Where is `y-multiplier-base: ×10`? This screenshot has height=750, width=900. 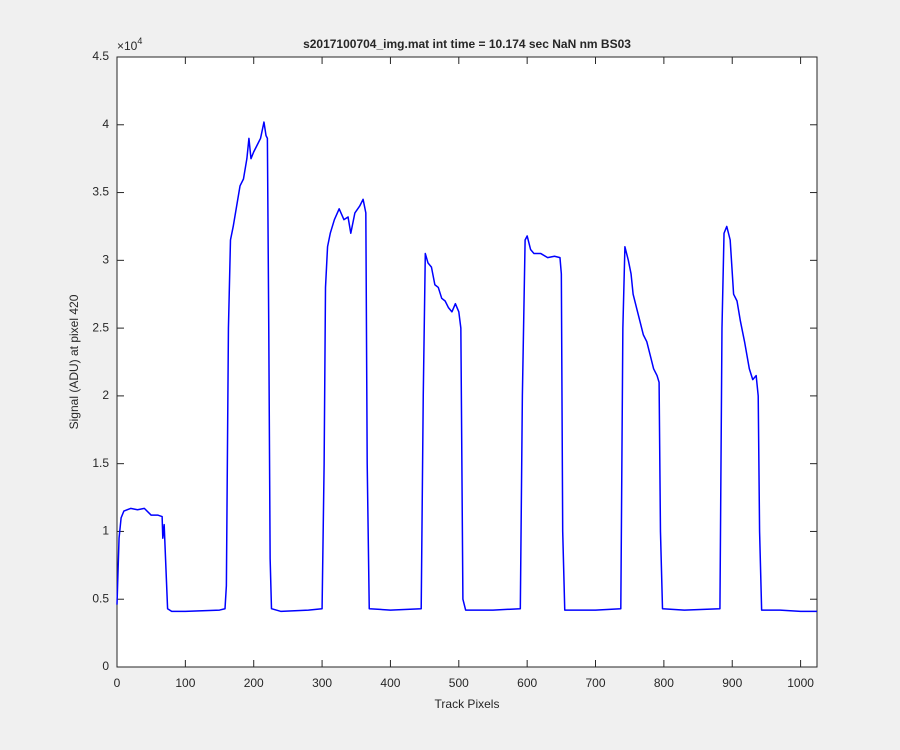
y-multiplier-base: ×10 is located at coordinates (127, 46).